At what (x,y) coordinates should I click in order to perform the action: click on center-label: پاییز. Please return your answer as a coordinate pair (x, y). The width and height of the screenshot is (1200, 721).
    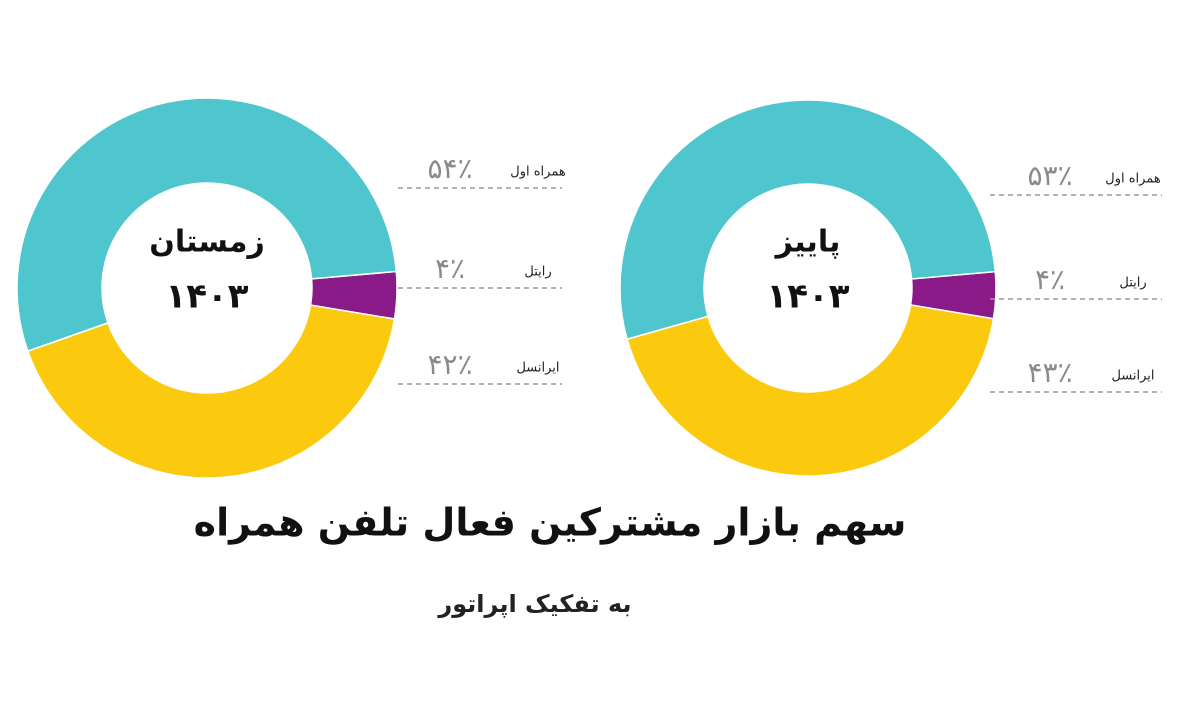
    Looking at the image, I should click on (807, 242).